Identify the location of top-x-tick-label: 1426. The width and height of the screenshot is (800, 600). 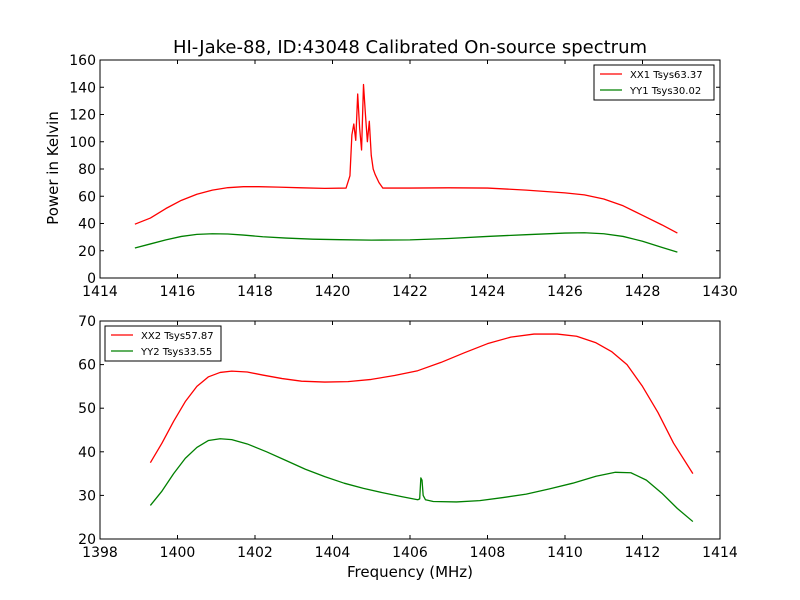
(565, 292).